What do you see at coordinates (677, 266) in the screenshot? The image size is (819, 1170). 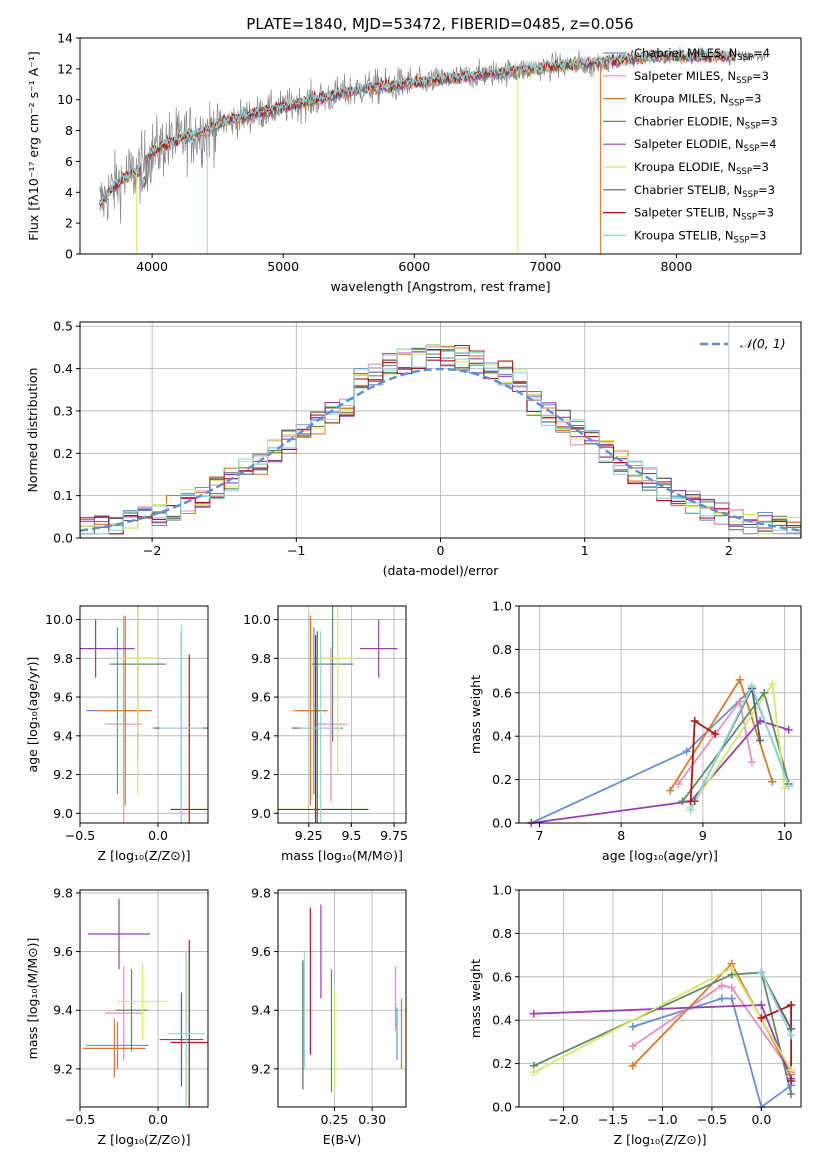 I see `x-tick-label: 8000` at bounding box center [677, 266].